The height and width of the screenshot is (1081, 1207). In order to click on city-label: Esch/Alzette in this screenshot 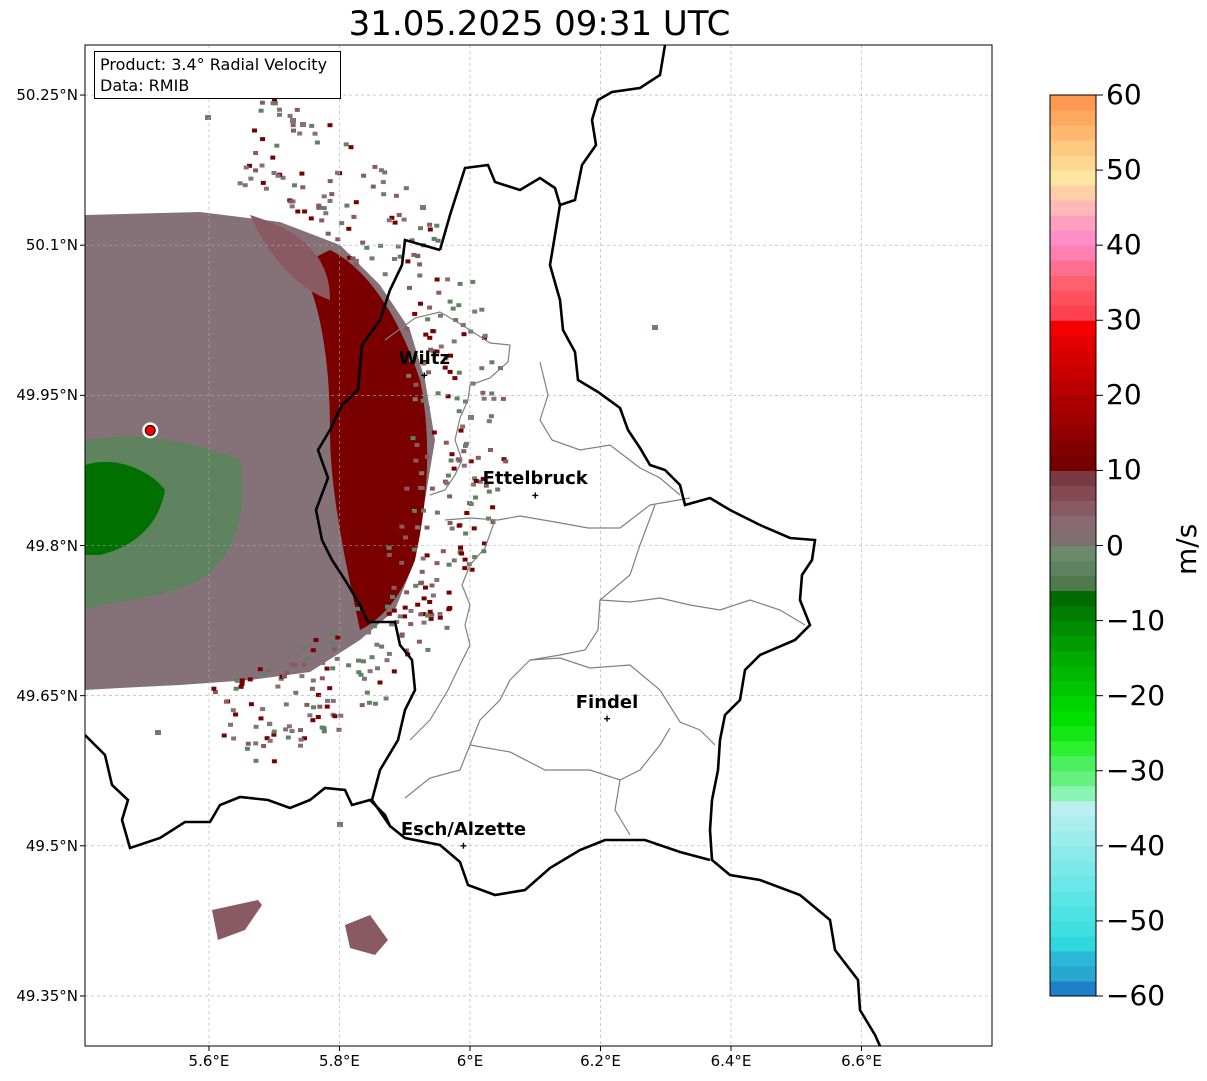, I will do `click(463, 829)`.